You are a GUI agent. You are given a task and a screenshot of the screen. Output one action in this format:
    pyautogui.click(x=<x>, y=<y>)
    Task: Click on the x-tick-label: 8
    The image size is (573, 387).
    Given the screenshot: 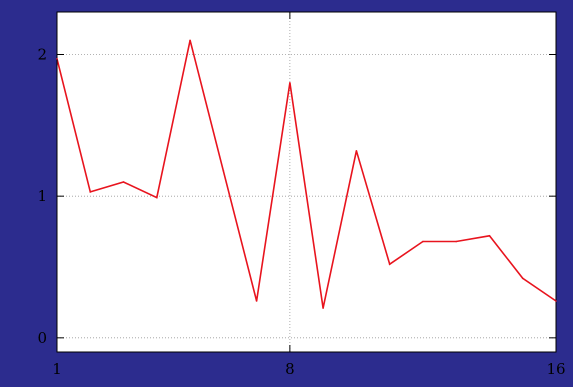 What is the action you would take?
    pyautogui.click(x=290, y=369)
    